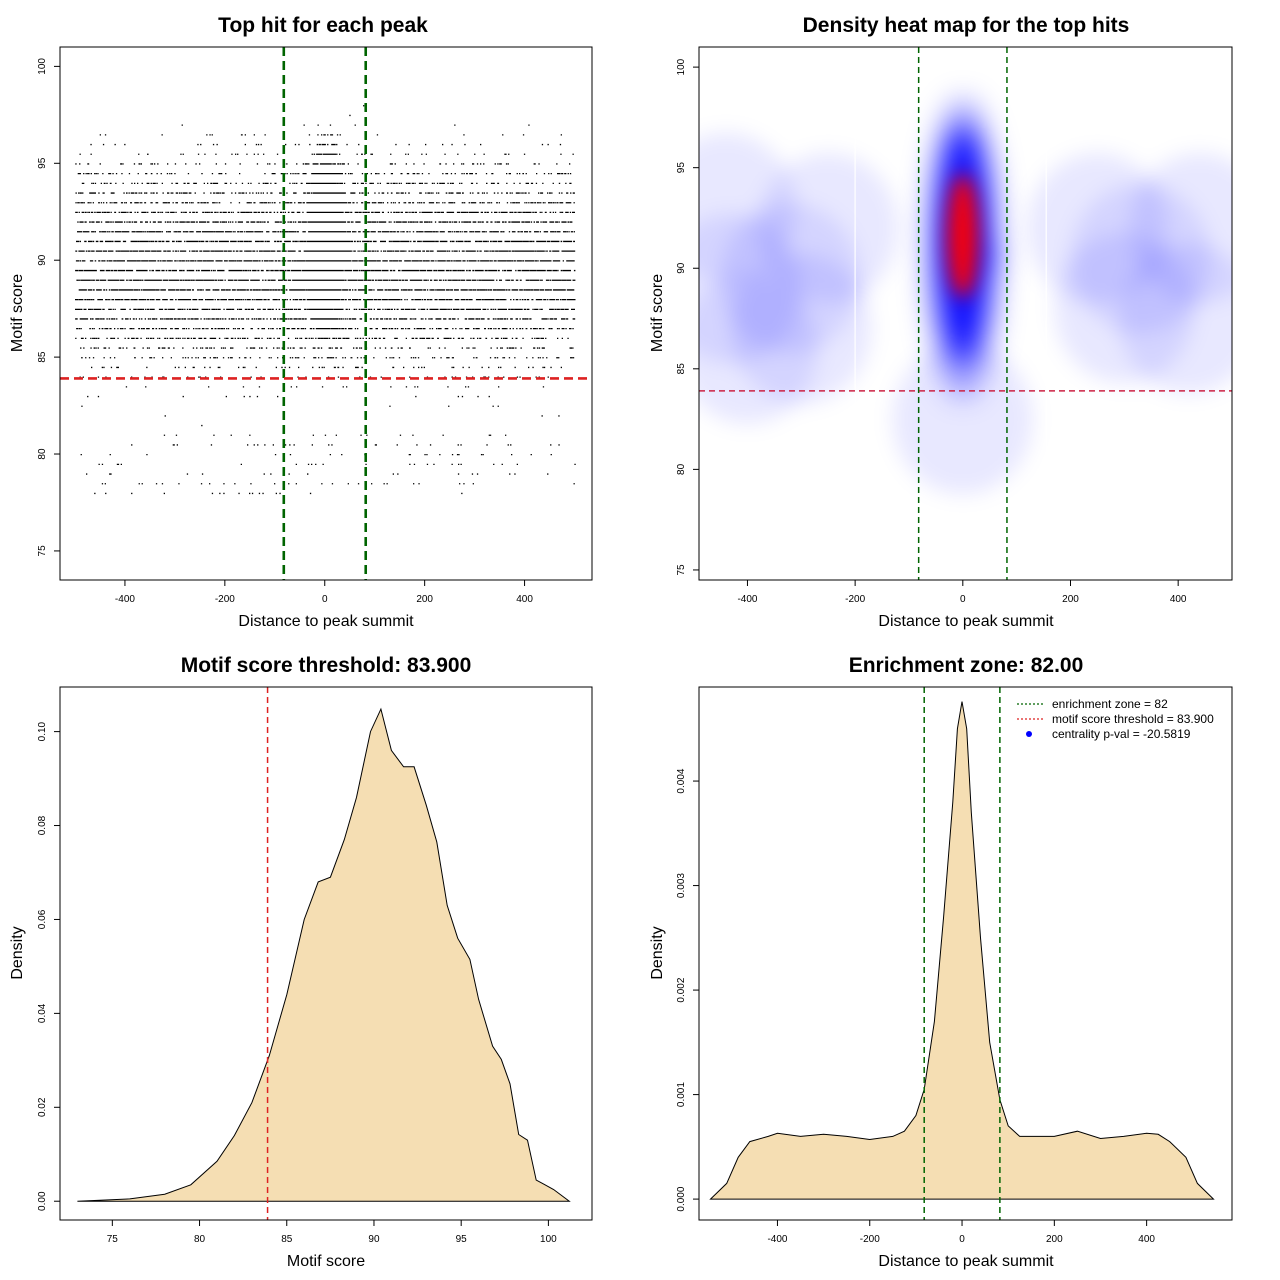 The height and width of the screenshot is (1280, 1280). Describe the element at coordinates (48, 966) in the screenshot. I see `score-density-y-axis: 0.00 0.02 0.04 0.06 0.08 0.10` at that location.